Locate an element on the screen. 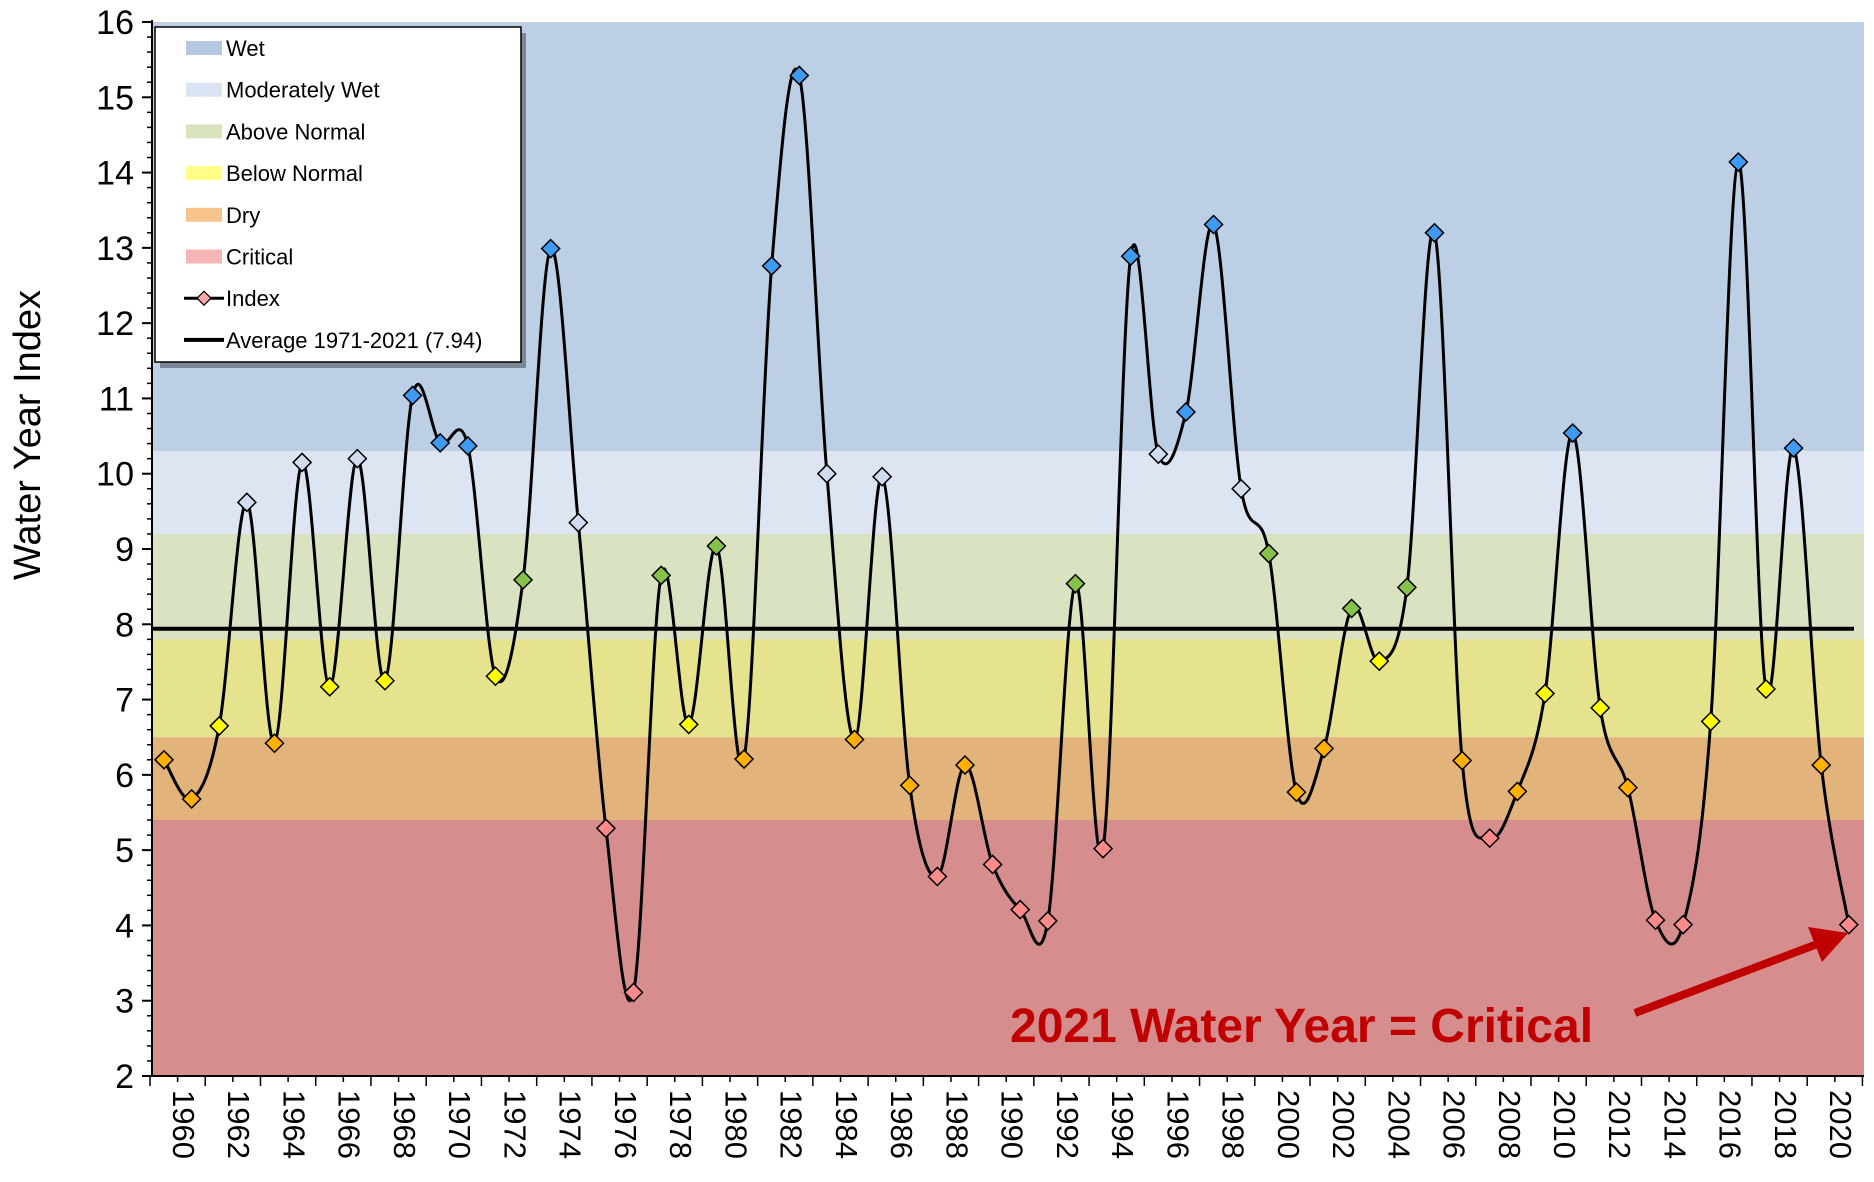  index-marker-2011 is located at coordinates (1572, 433).